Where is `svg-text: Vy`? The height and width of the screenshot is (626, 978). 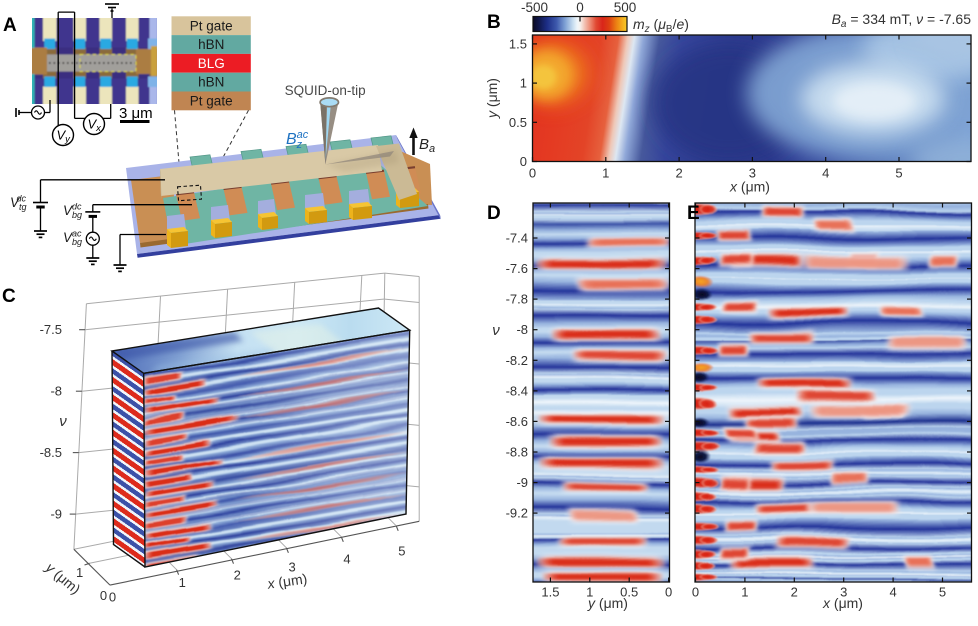
svg-text: Vy is located at coordinates (64, 137).